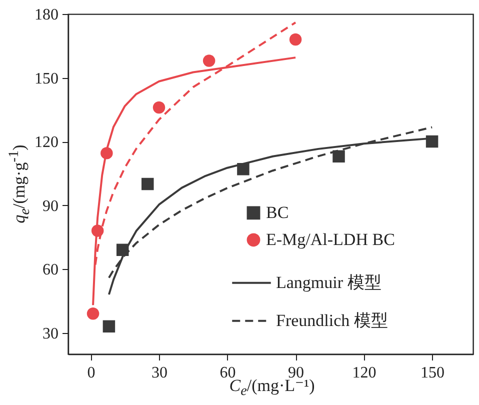 The image size is (479, 405). What do you see at coordinates (160, 373) in the screenshot?
I see `x-tick-label: 30` at bounding box center [160, 373].